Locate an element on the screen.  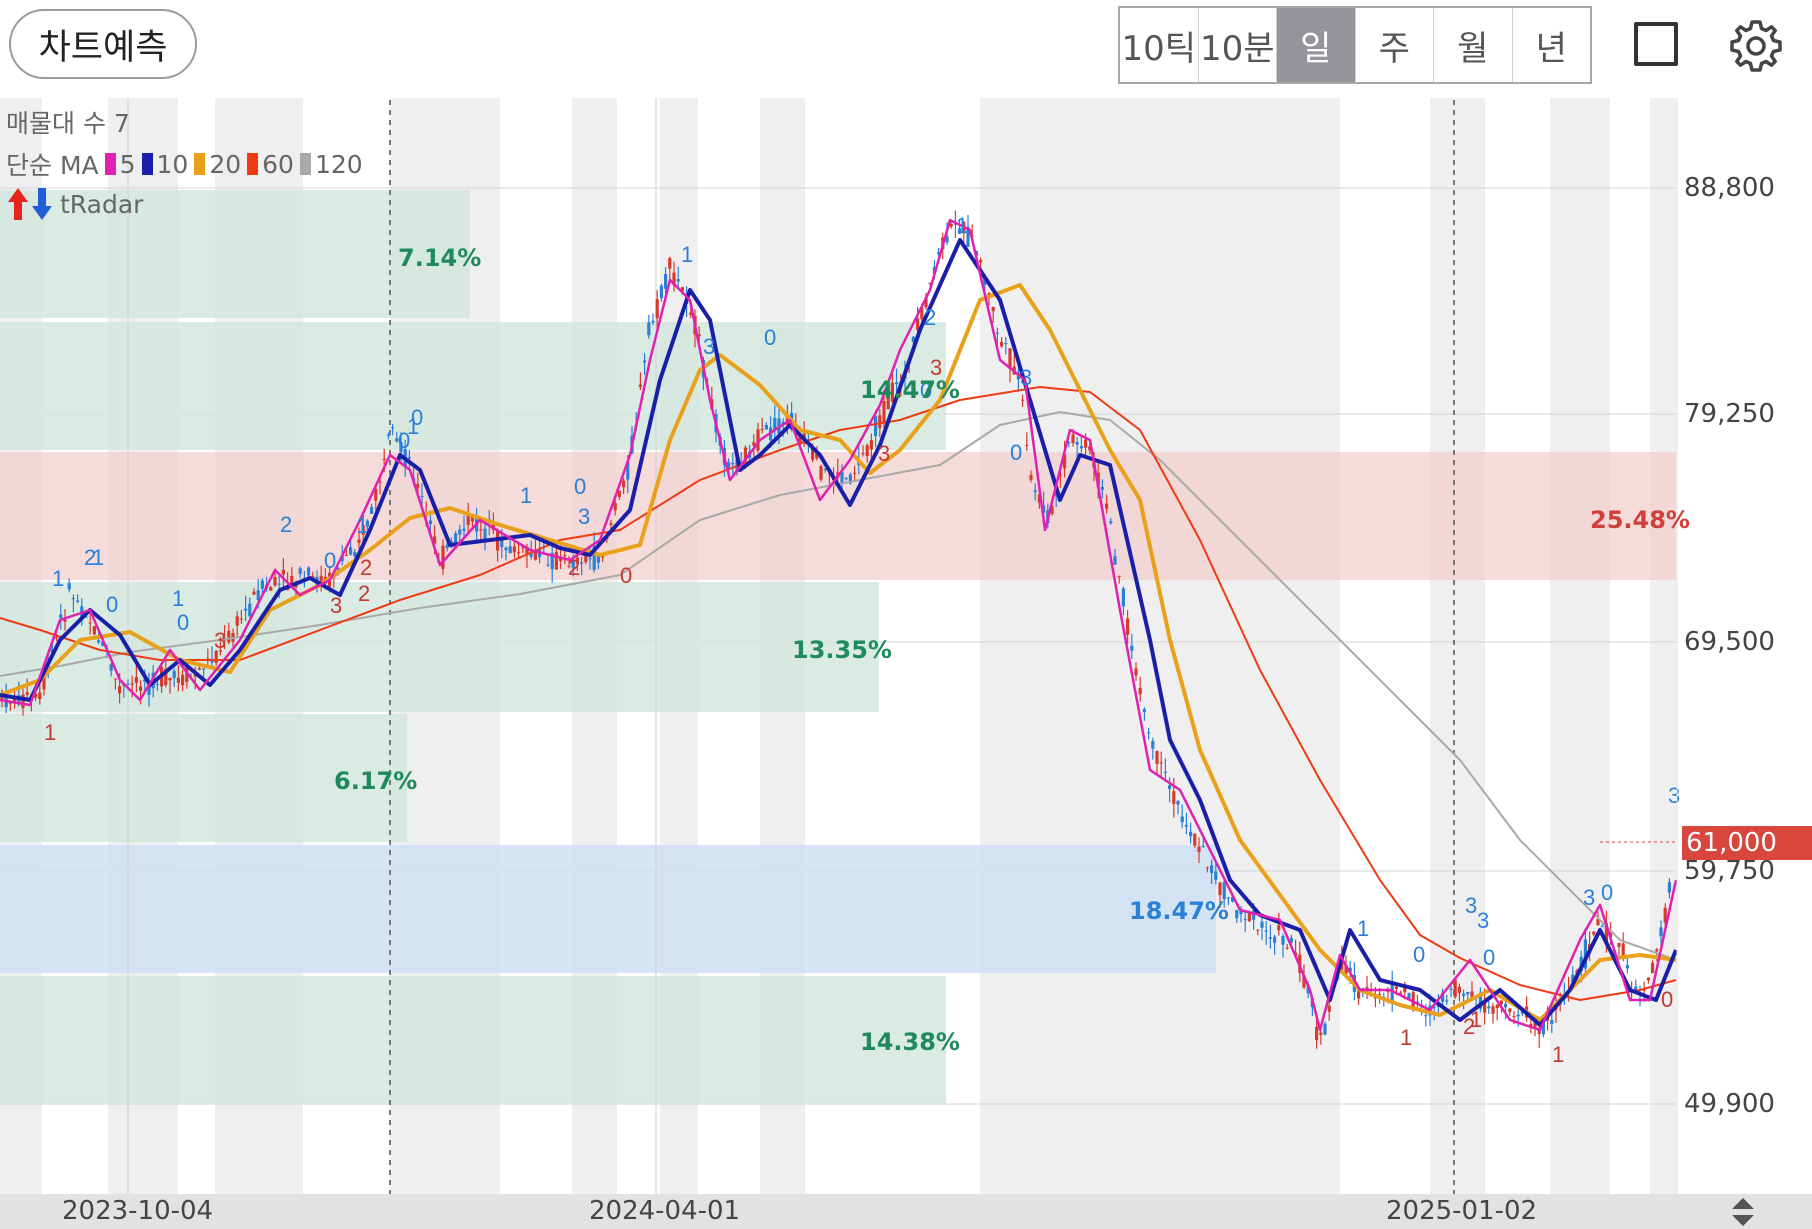
period-tab-10tick: 10틱 is located at coordinates (1159, 45).